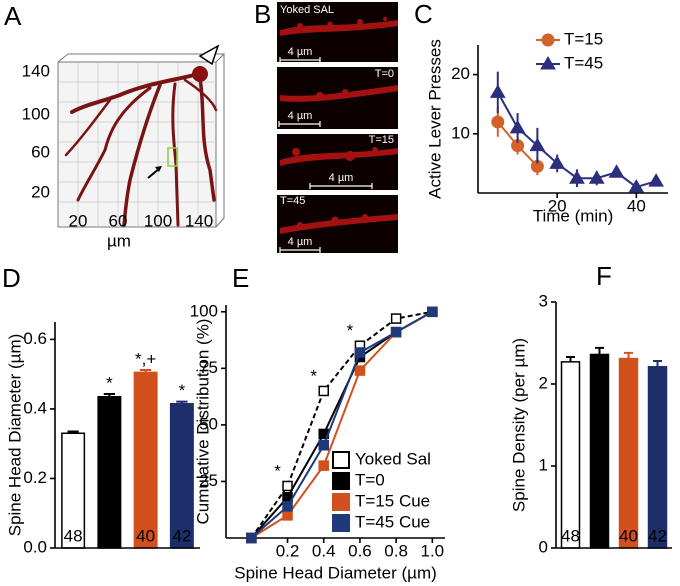 The image size is (680, 586). Describe the element at coordinates (543, 464) in the screenshot. I see `y-tick-label: 1` at that location.